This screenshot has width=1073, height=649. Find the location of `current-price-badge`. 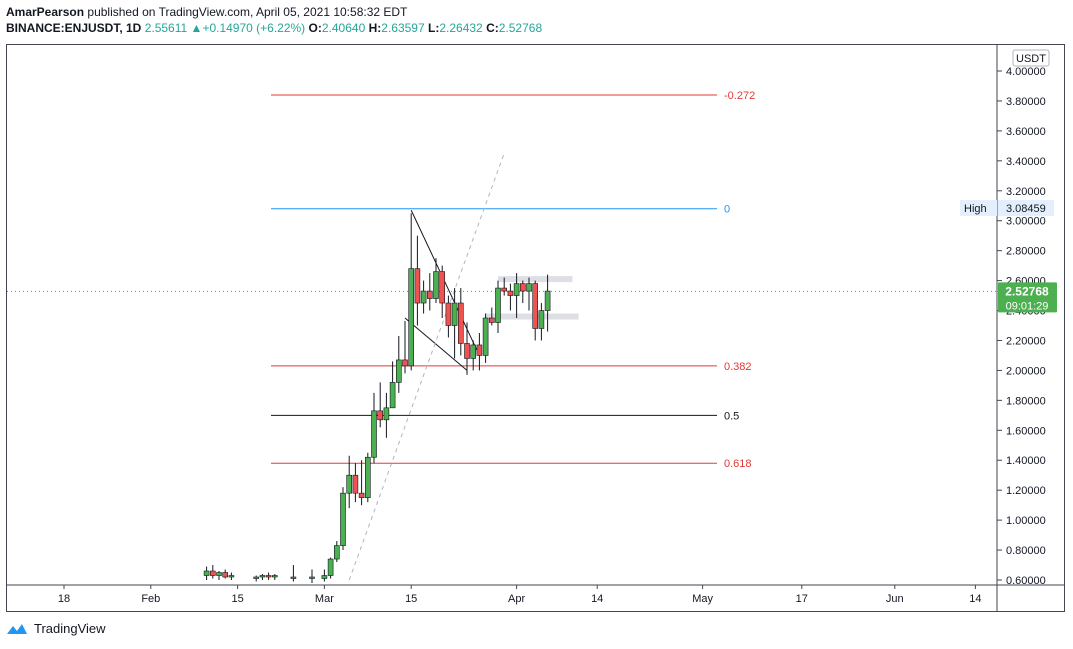

current-price-badge is located at coordinates (1027, 297).